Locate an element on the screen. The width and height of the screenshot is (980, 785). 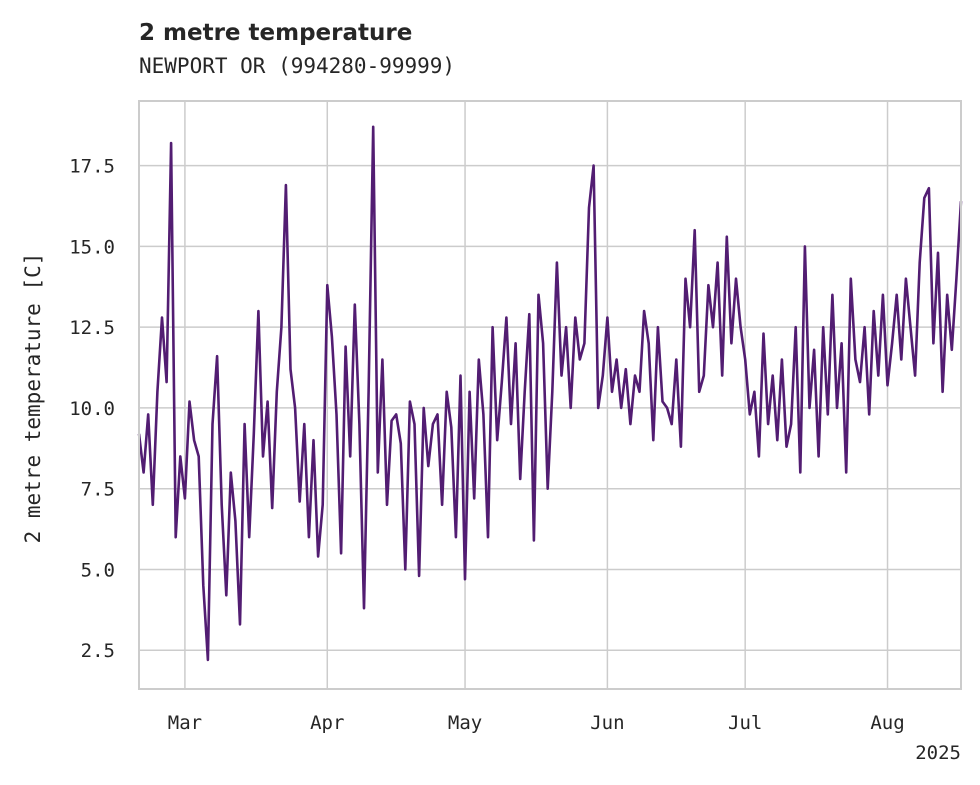
y-tick-label: 15.0 is located at coordinates (92, 247).